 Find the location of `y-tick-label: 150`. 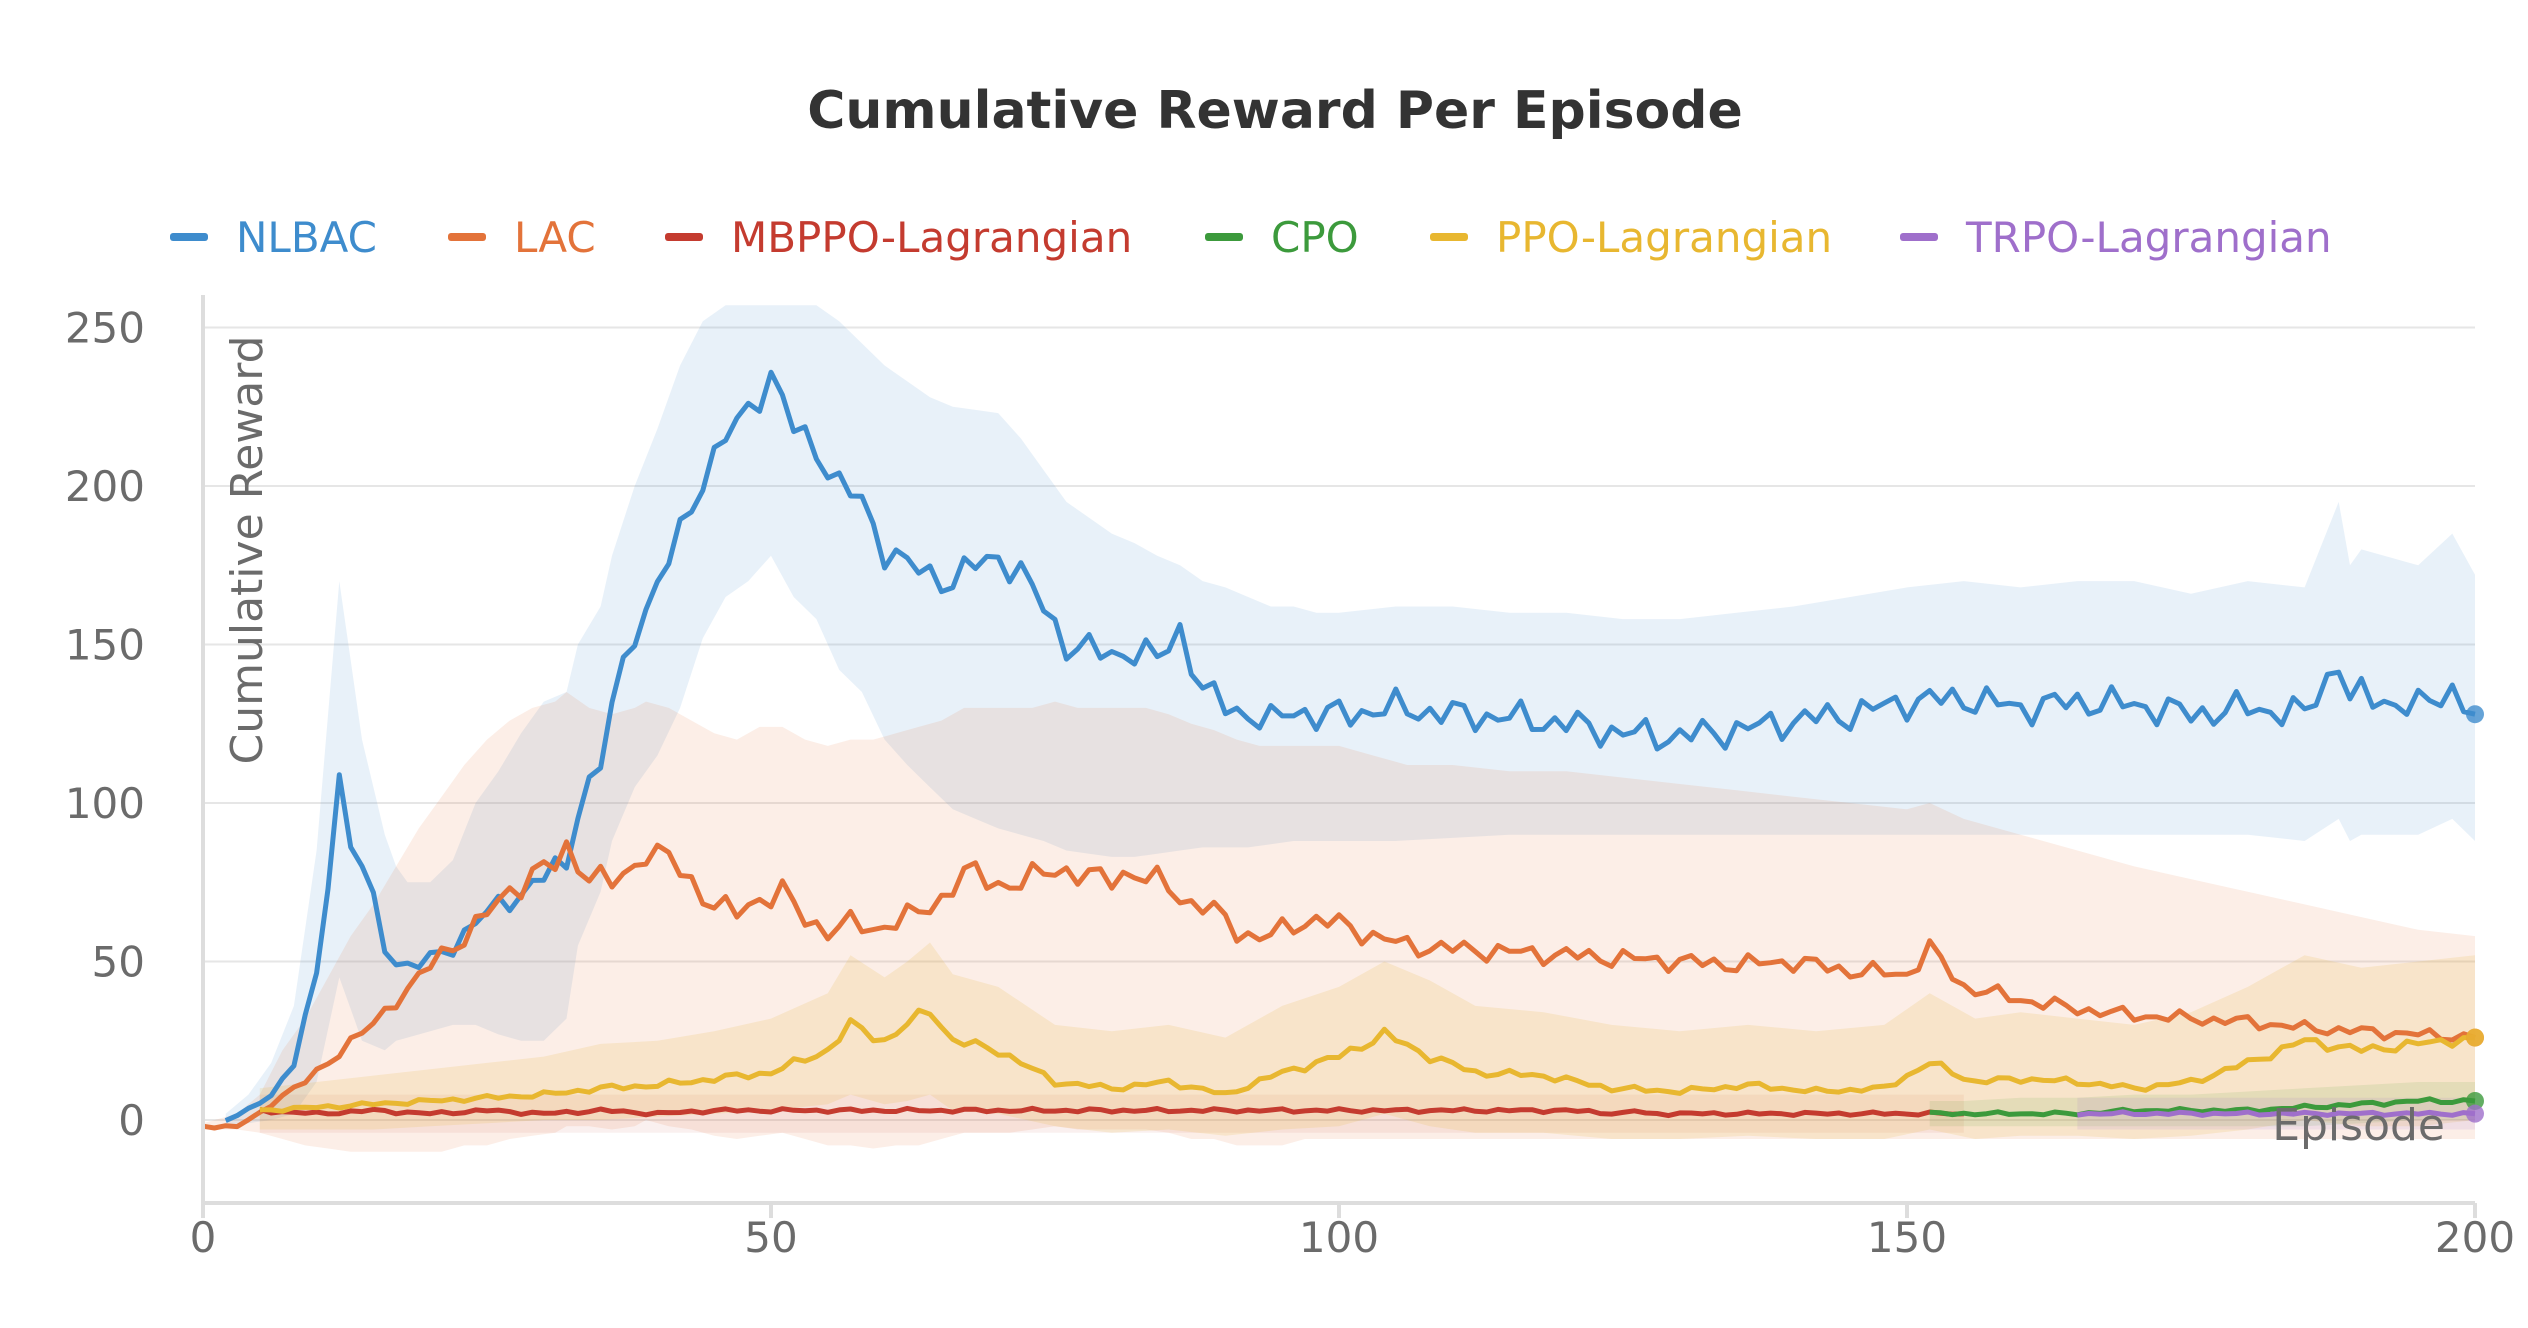

y-tick-label: 150 is located at coordinates (105, 645).